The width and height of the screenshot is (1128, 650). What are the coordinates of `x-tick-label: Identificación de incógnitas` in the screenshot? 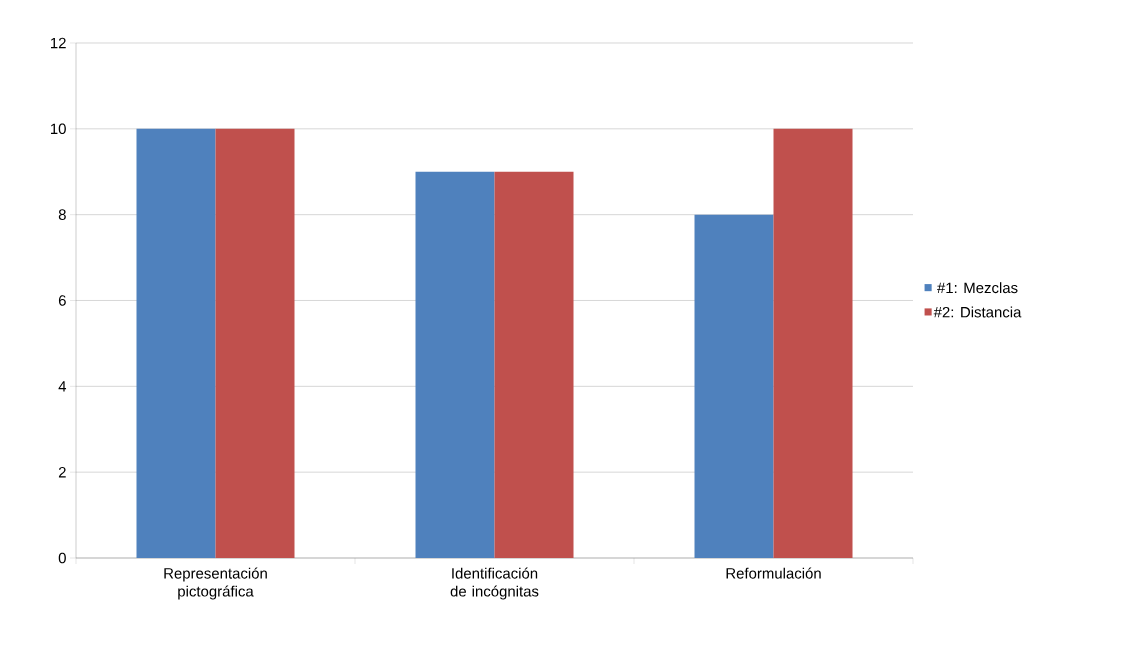 It's located at (494, 583).